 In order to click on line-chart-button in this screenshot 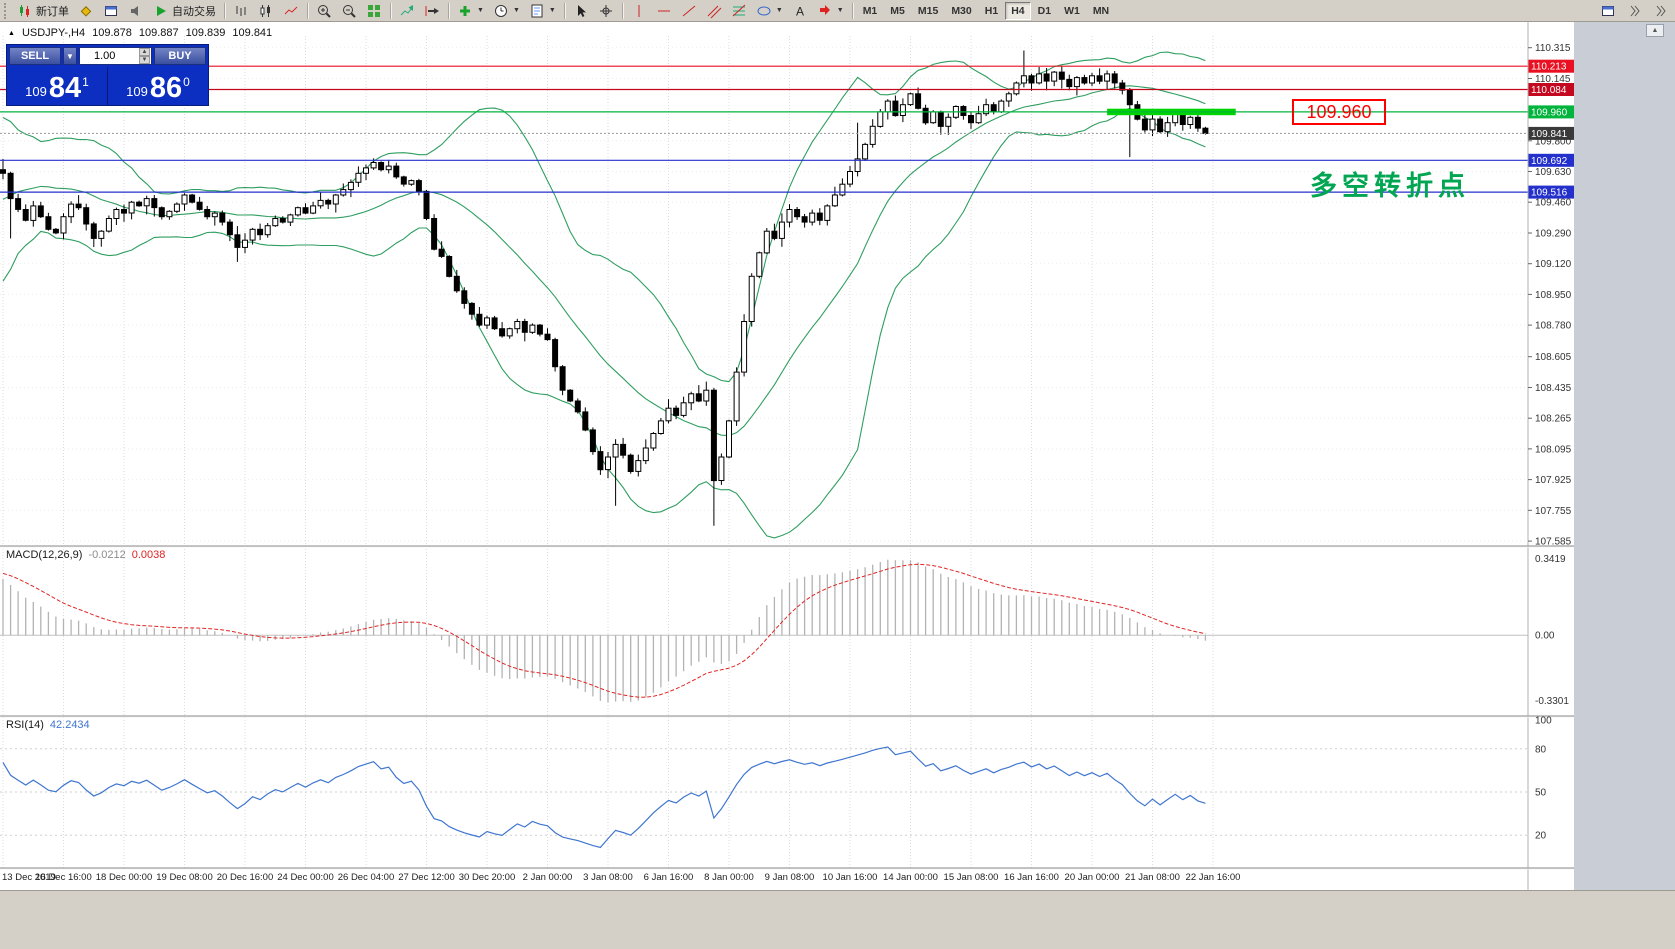, I will do `click(291, 10)`.